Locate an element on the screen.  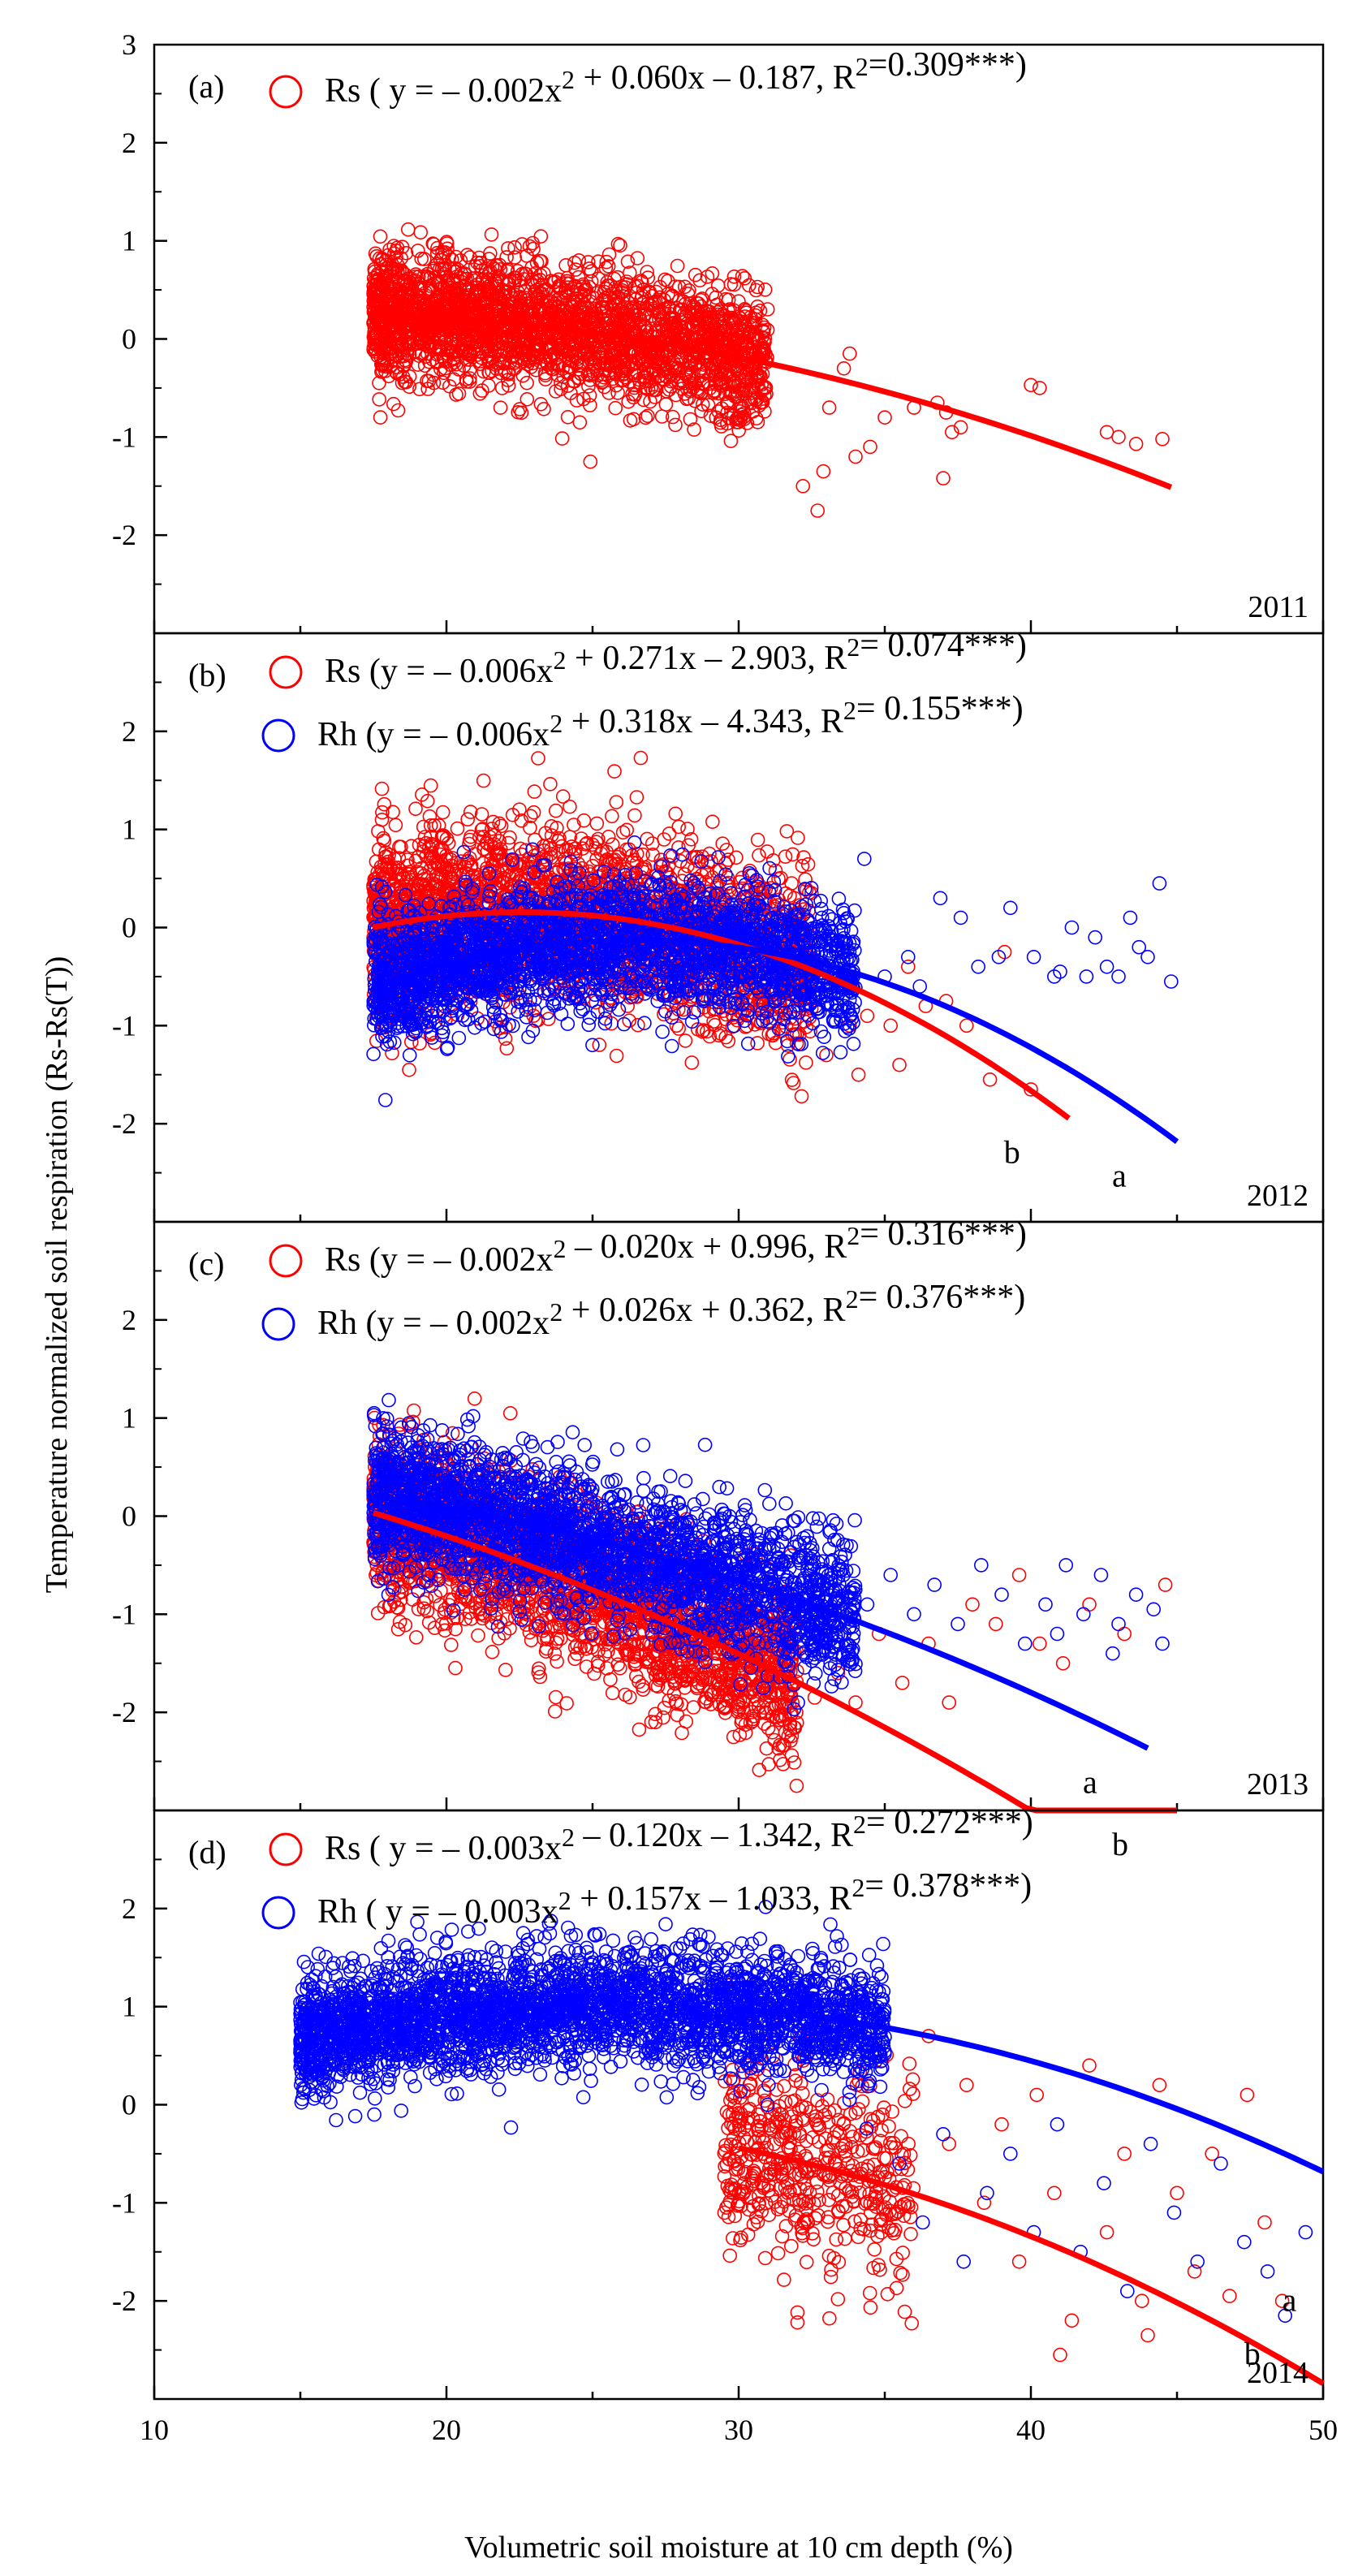
legend-marker-rs is located at coordinates (286, 92).